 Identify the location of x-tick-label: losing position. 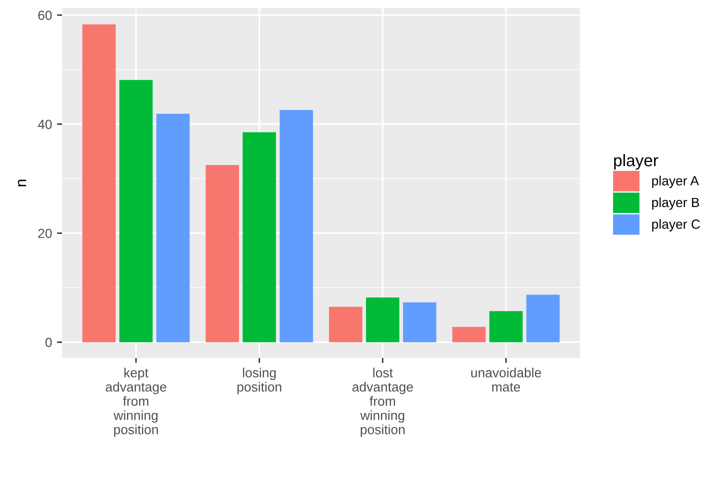
(259, 381).